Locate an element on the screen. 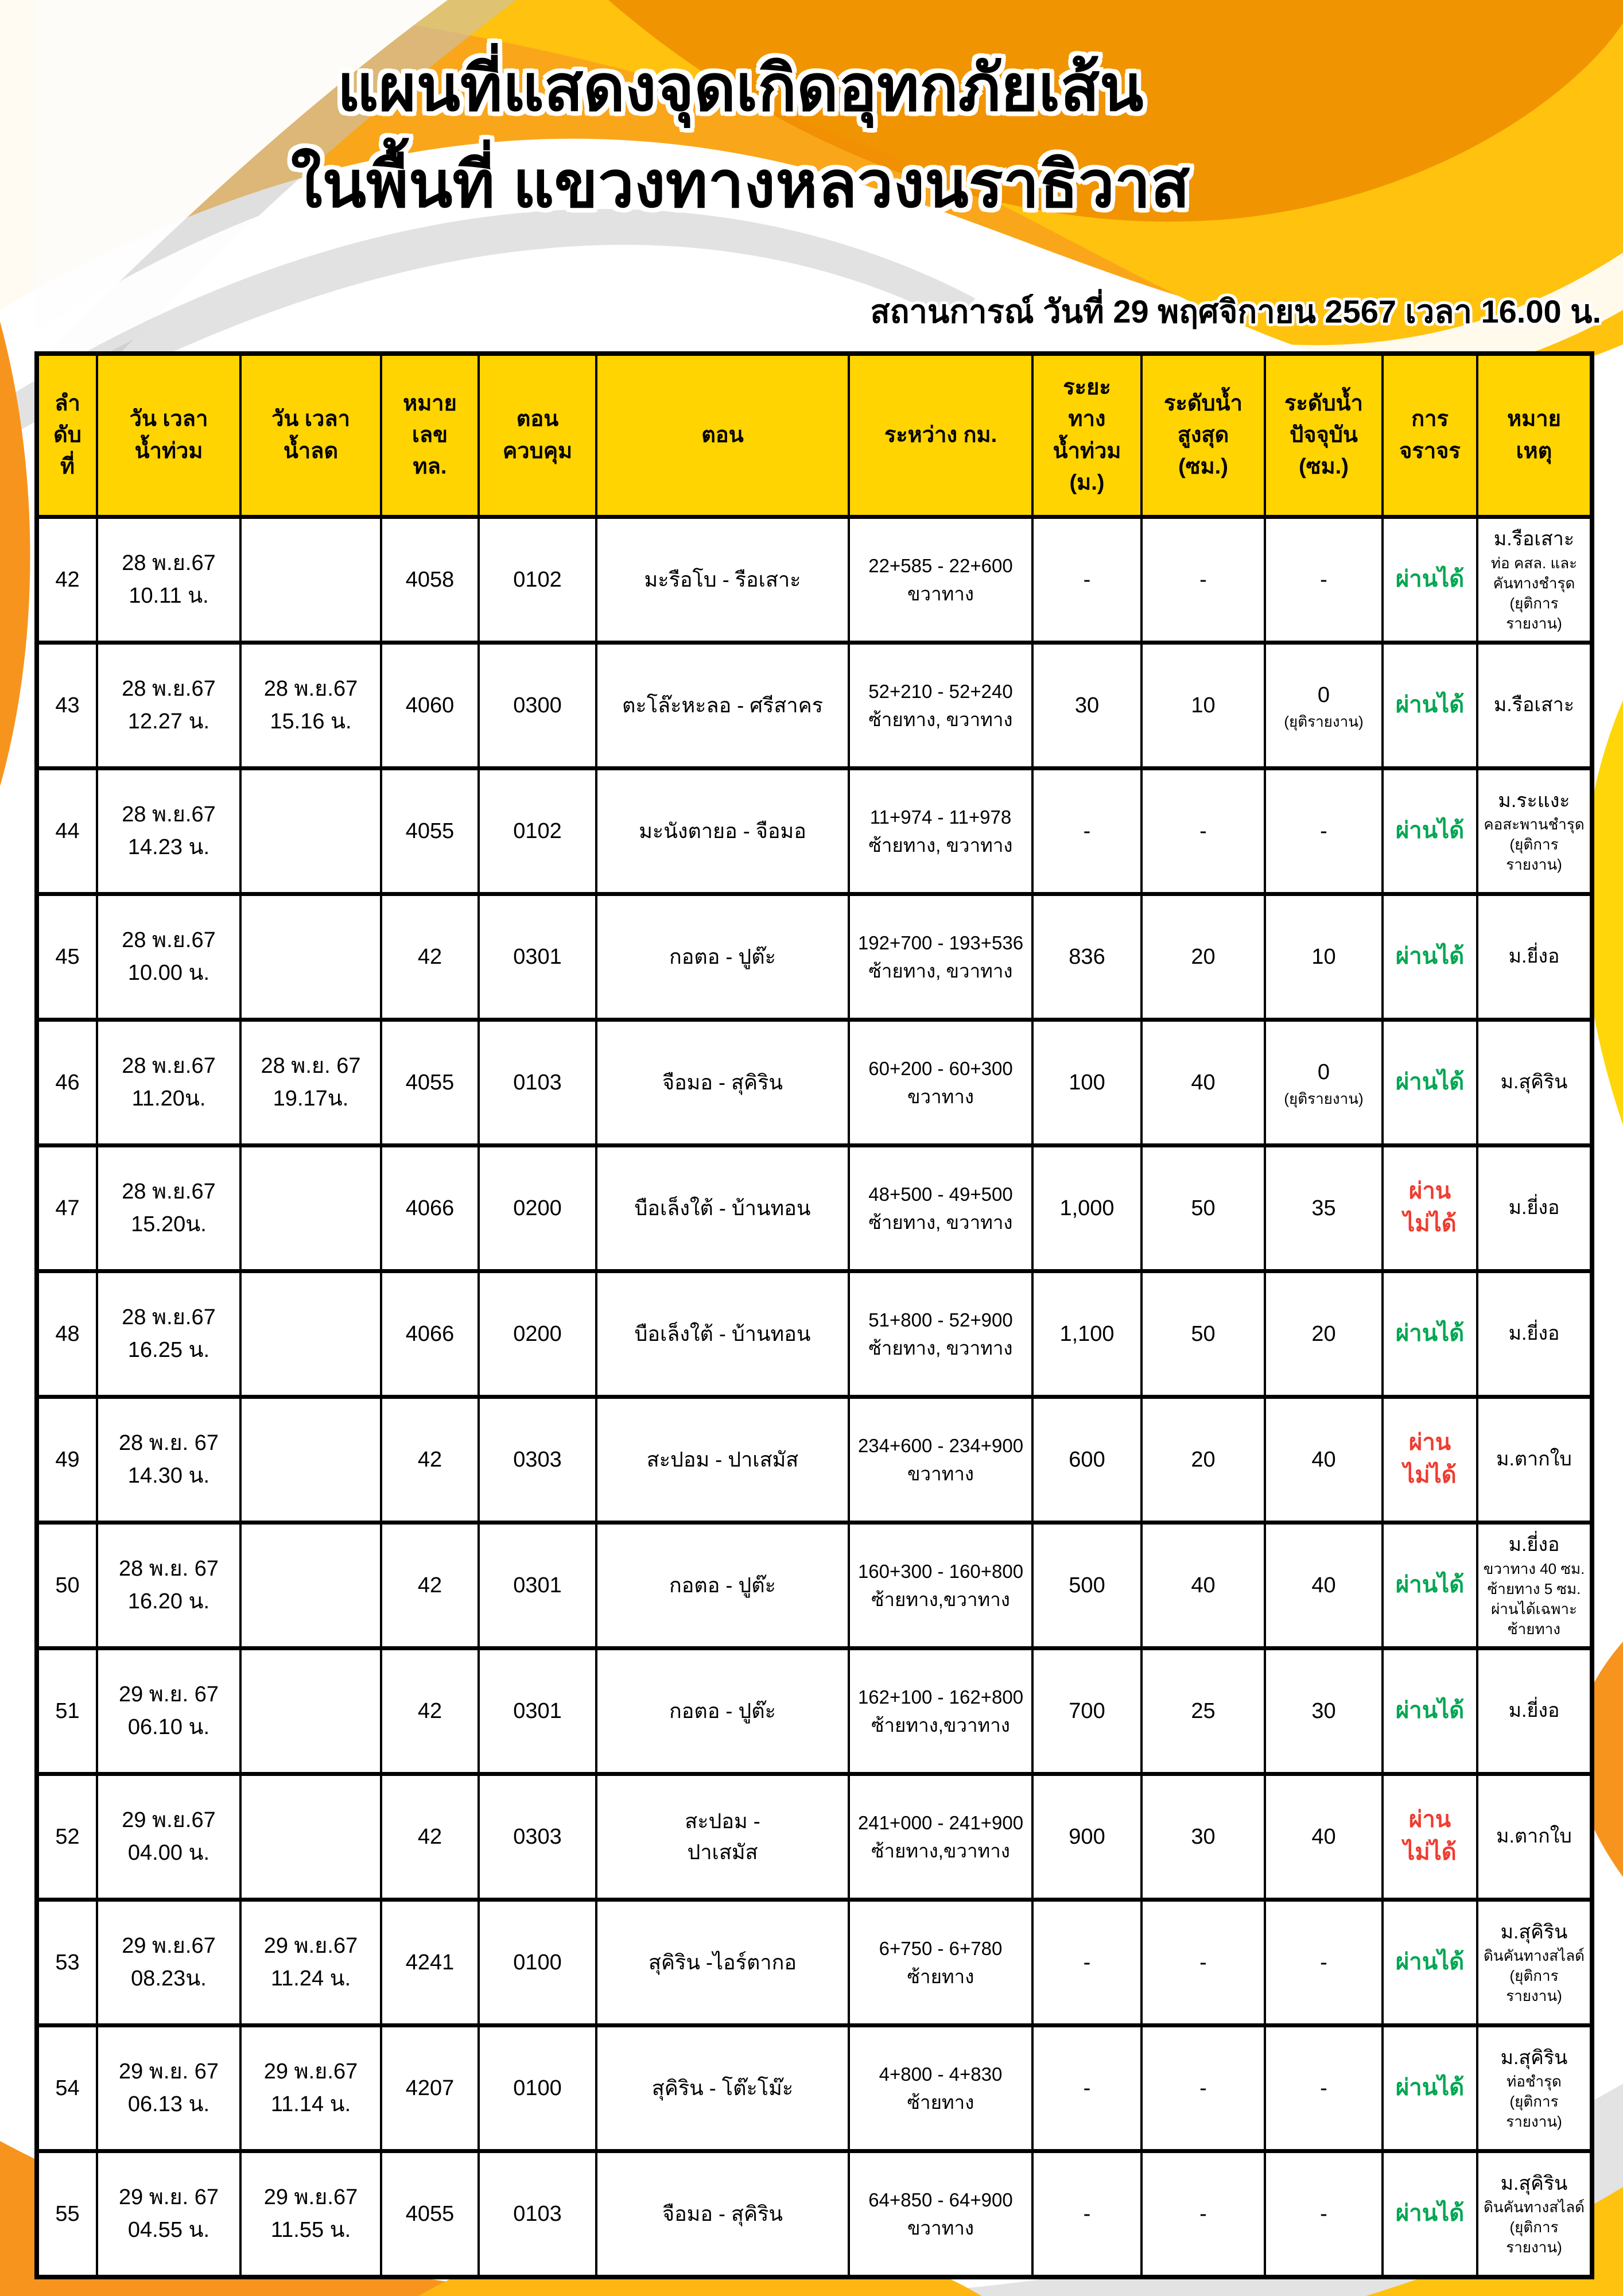 Image resolution: width=1623 pixels, height=2296 pixels. cell-control-section: 0300 is located at coordinates (537, 705).